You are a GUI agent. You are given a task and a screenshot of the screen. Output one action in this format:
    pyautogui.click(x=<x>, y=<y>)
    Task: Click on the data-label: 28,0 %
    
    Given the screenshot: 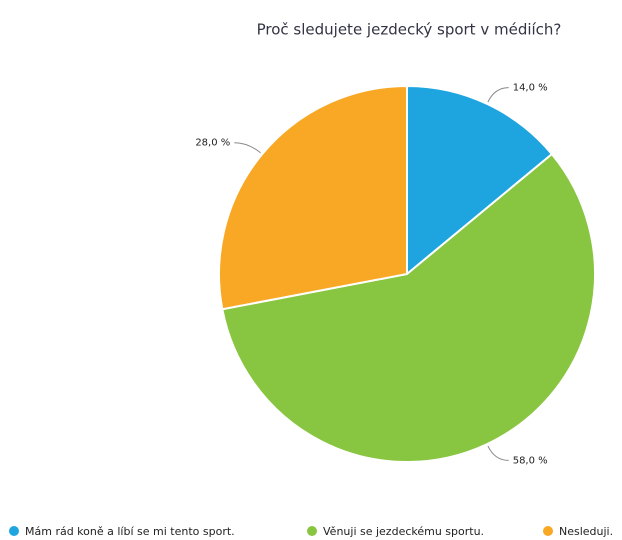 What is the action you would take?
    pyautogui.click(x=212, y=143)
    